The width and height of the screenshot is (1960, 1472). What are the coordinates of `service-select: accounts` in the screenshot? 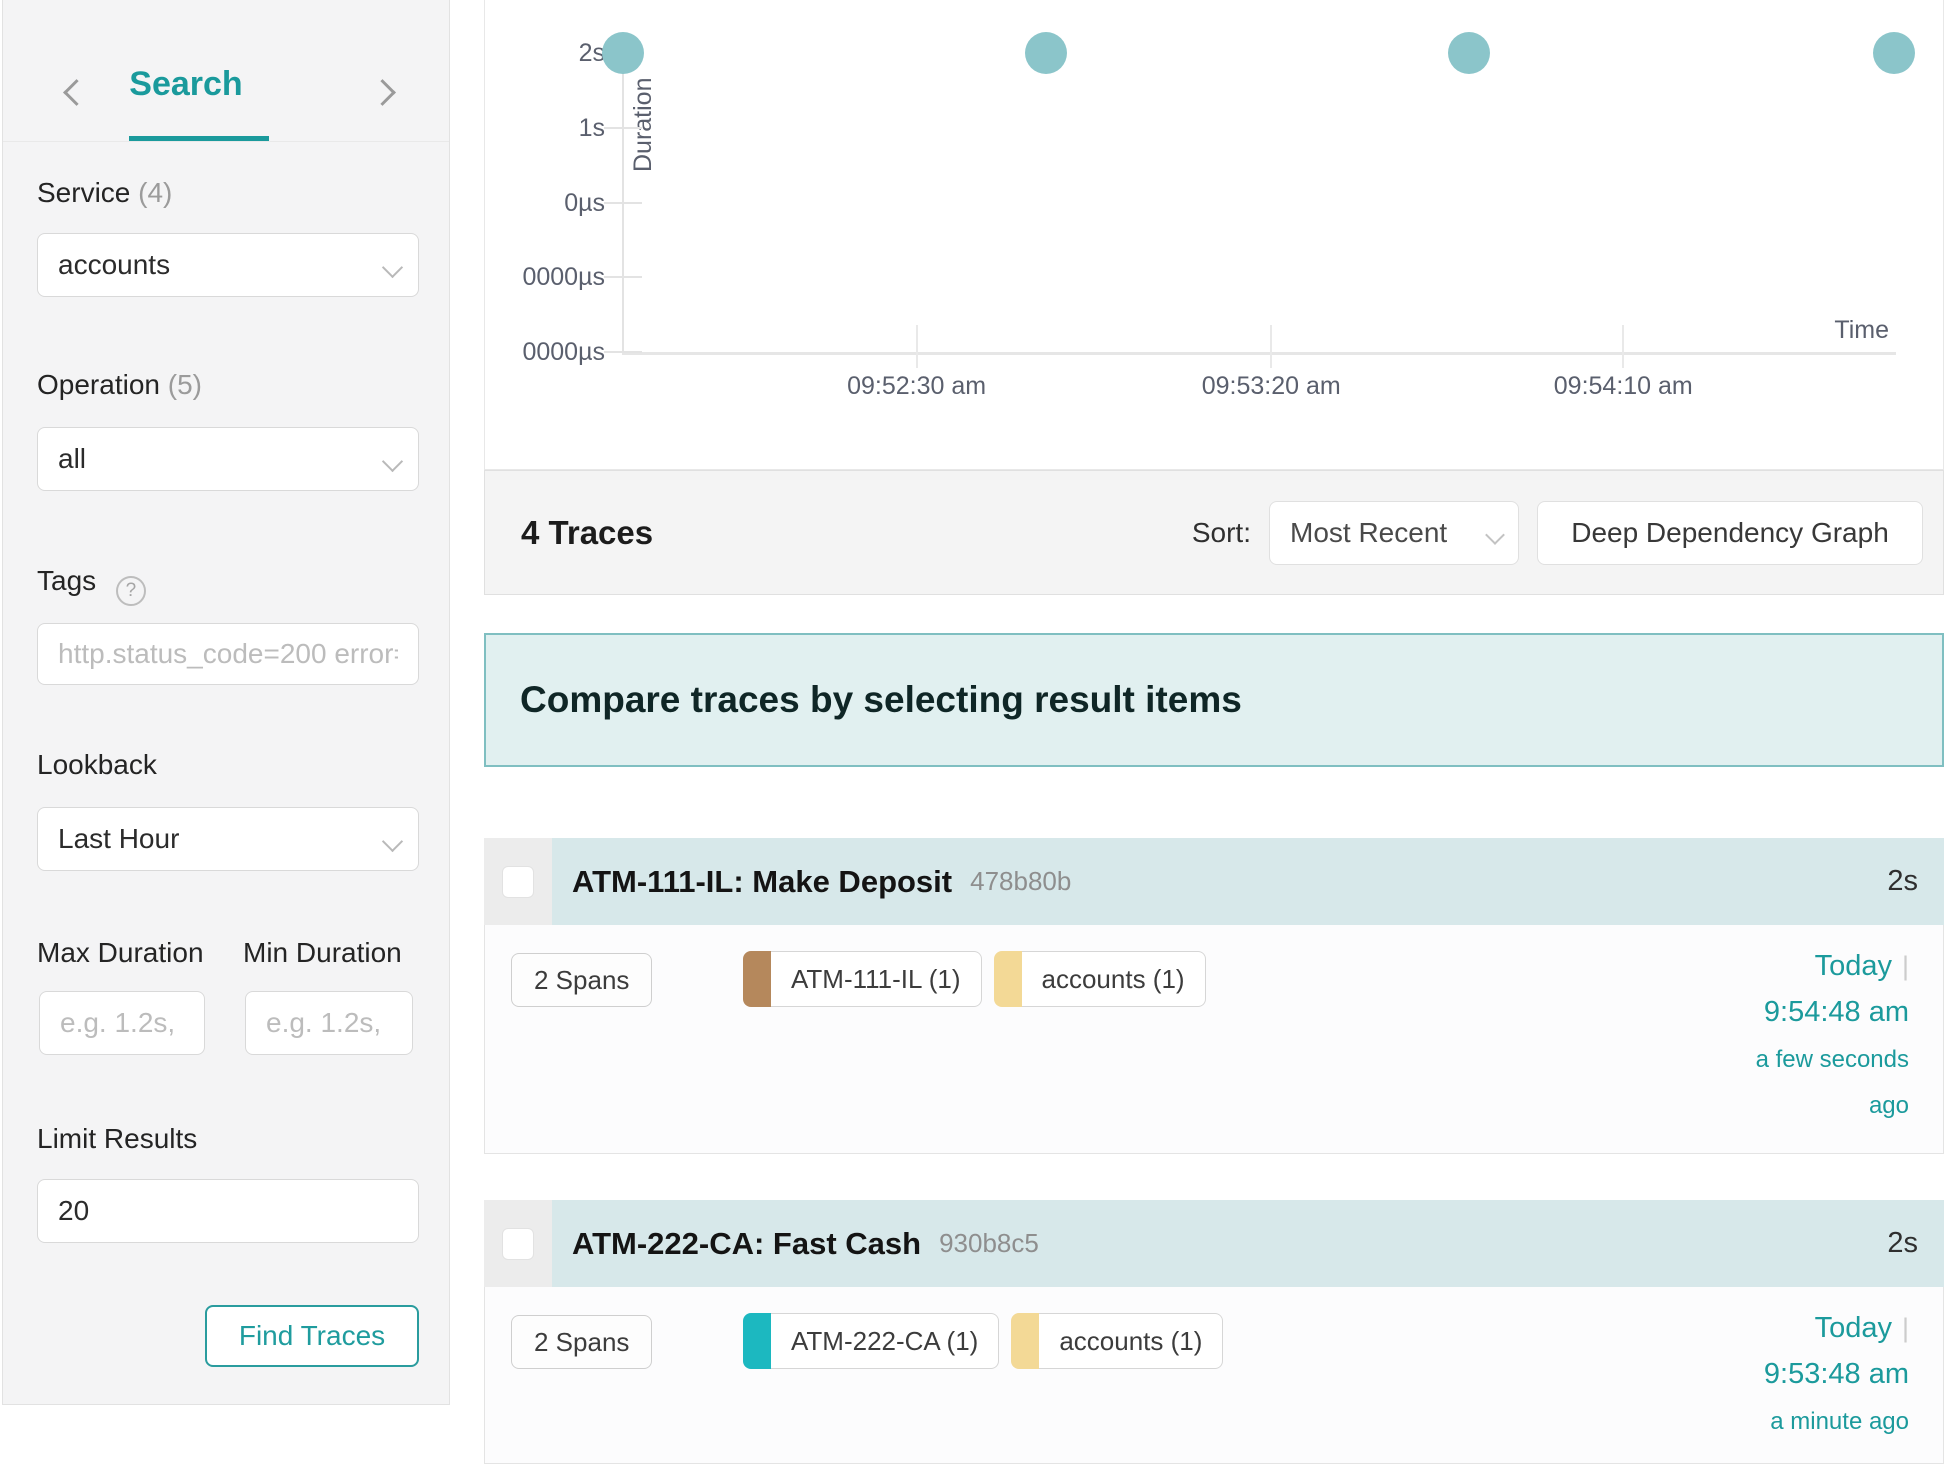 It's located at (228, 265).